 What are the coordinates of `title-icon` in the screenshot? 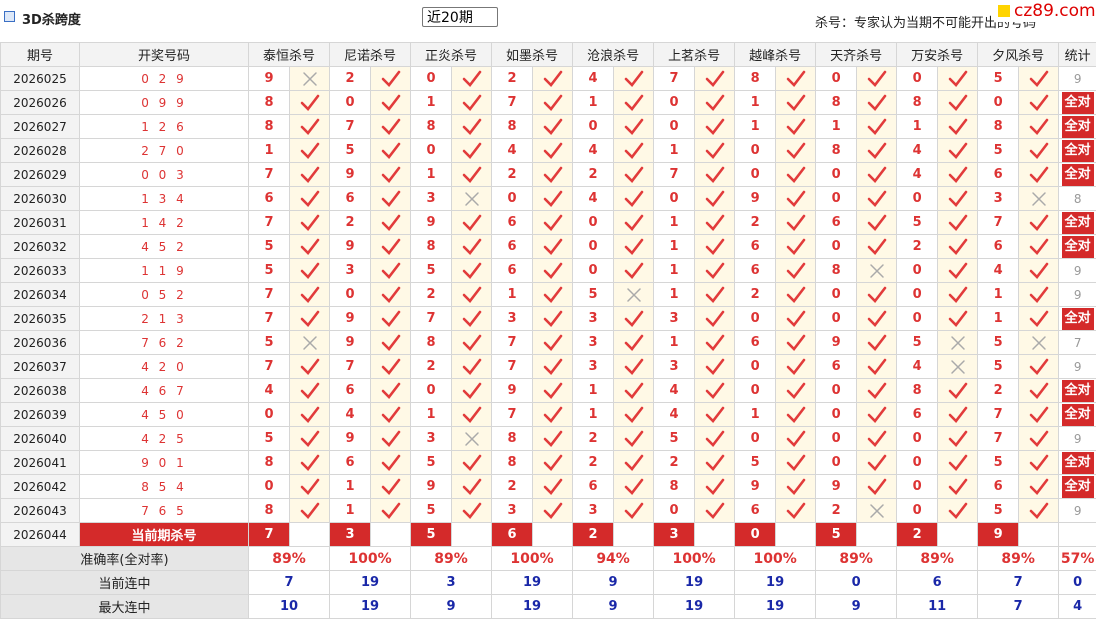 It's located at (9, 16).